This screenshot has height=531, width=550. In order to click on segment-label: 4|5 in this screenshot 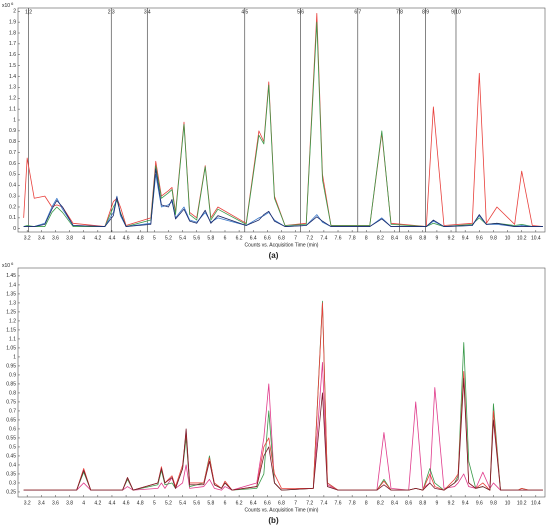, I will do `click(244, 12)`.